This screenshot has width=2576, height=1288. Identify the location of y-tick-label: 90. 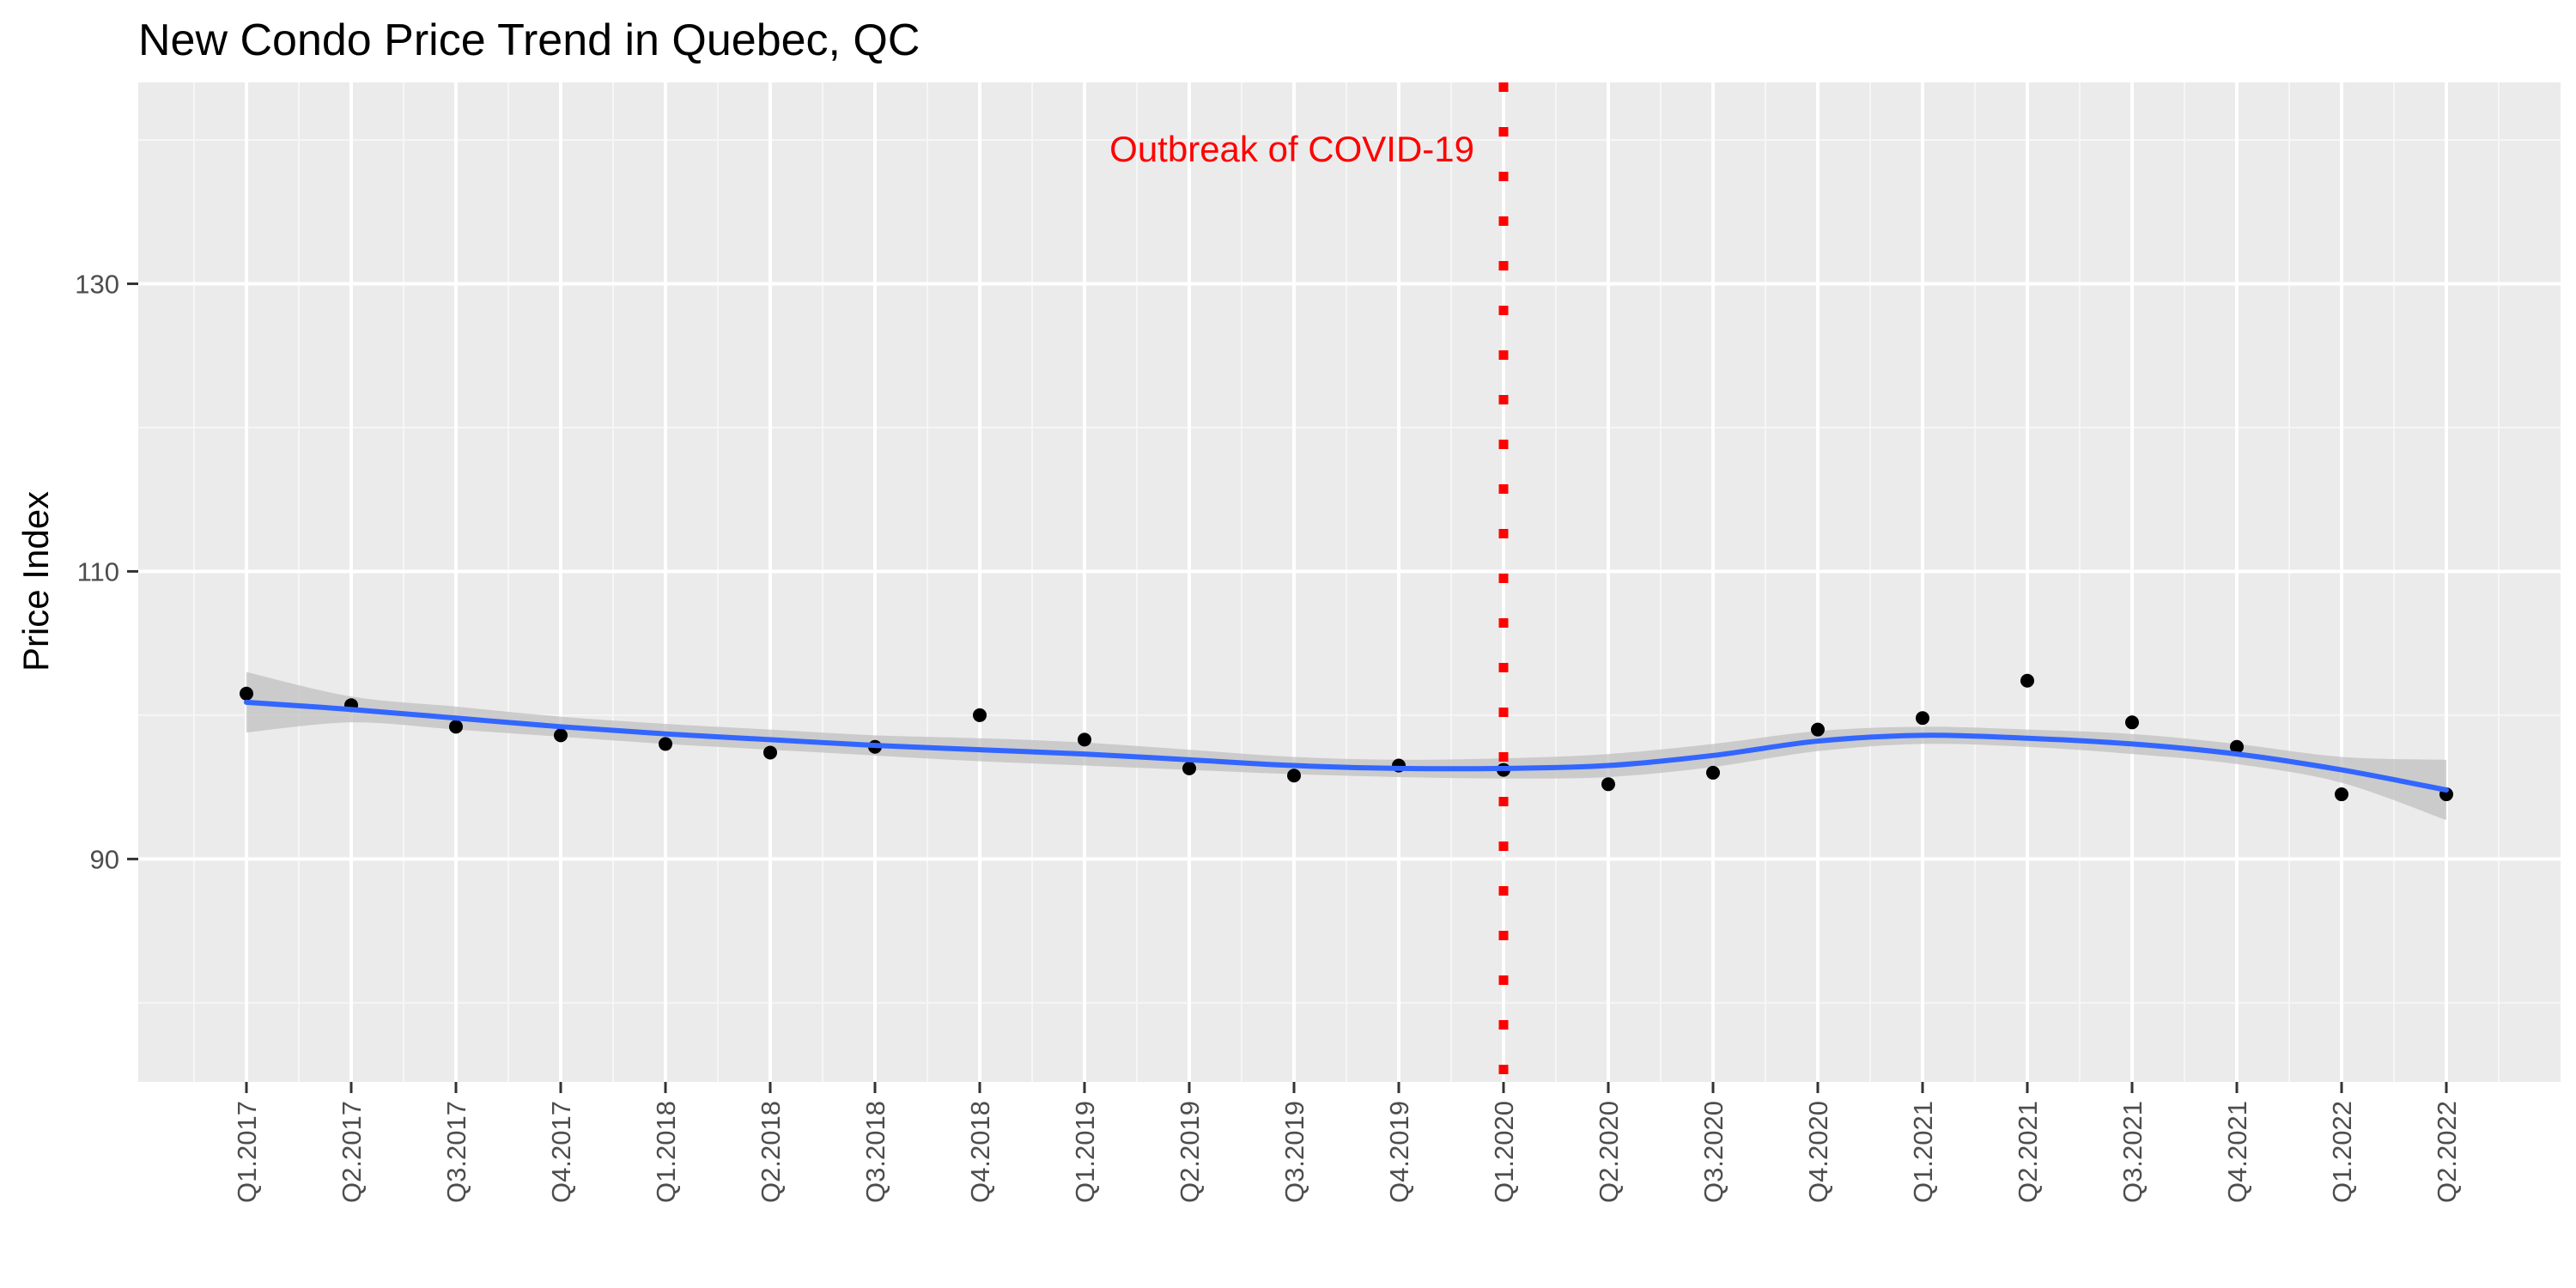
(104, 859).